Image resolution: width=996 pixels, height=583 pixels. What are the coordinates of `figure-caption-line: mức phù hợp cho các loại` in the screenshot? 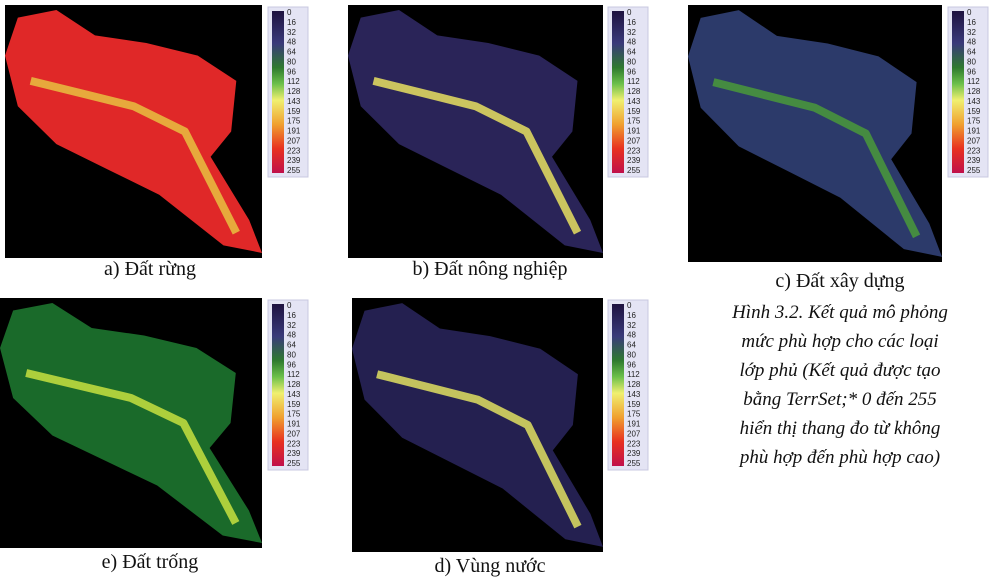 It's located at (839, 341).